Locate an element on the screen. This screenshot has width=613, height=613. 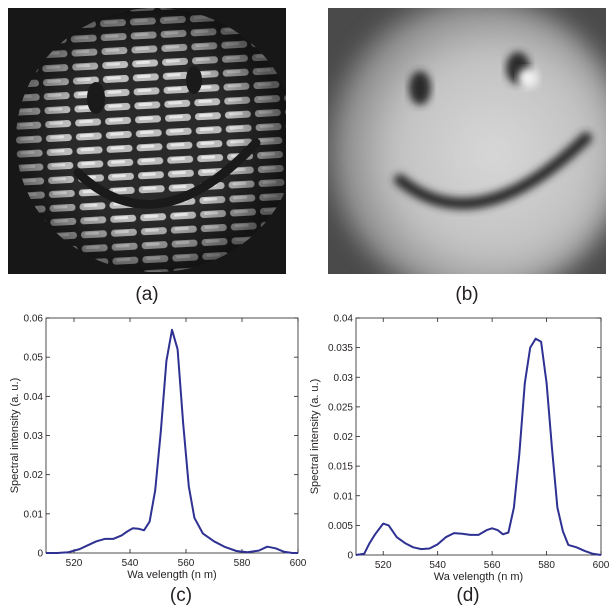
chart-c-ytick-label: 0.03 is located at coordinates (34, 436).